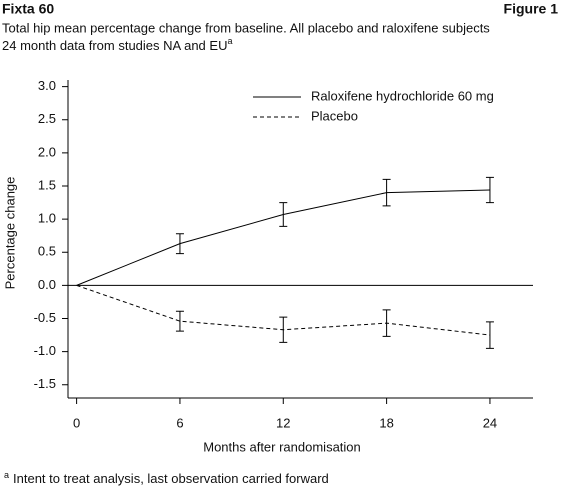 This screenshot has width=562, height=489. I want to click on figure-label: Figure 1, so click(531, 9).